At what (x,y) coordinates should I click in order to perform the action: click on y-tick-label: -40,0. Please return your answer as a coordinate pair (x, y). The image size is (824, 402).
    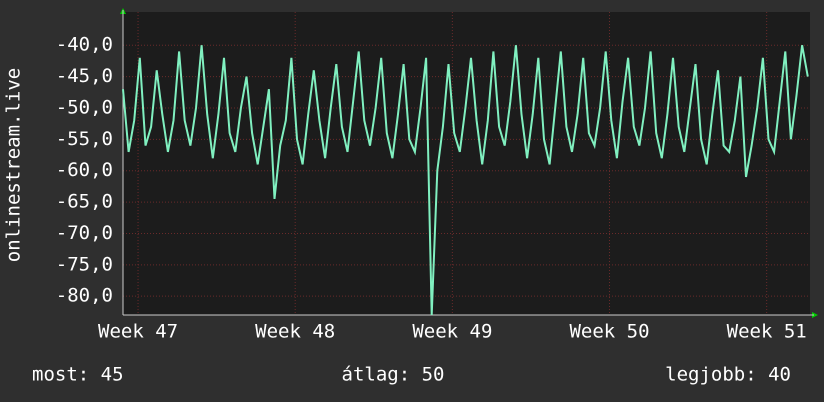
    Looking at the image, I should click on (84, 45).